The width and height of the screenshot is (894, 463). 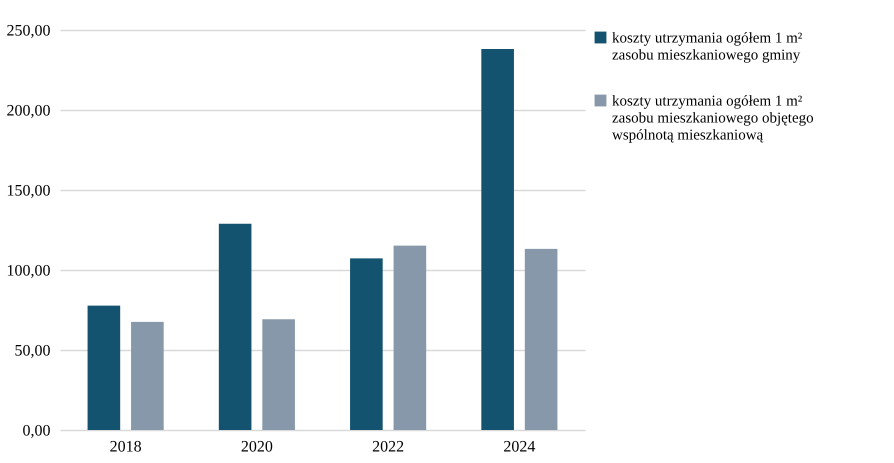 What do you see at coordinates (32, 351) in the screenshot?
I see `y-tick-label: 50,00` at bounding box center [32, 351].